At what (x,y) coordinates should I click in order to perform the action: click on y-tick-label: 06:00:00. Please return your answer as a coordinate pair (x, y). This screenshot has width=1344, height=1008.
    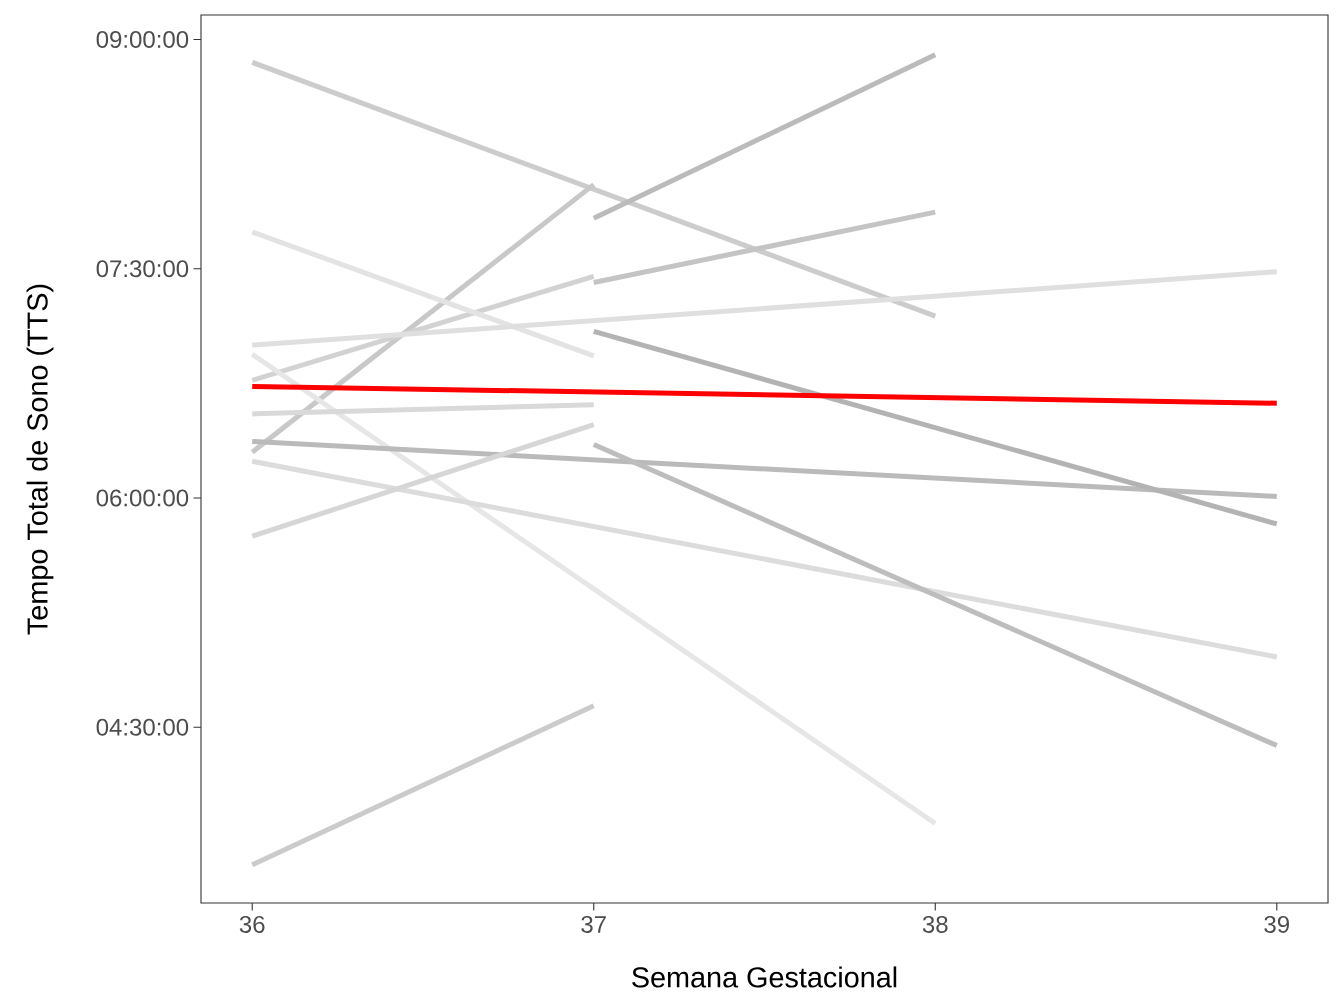
    Looking at the image, I should click on (142, 498).